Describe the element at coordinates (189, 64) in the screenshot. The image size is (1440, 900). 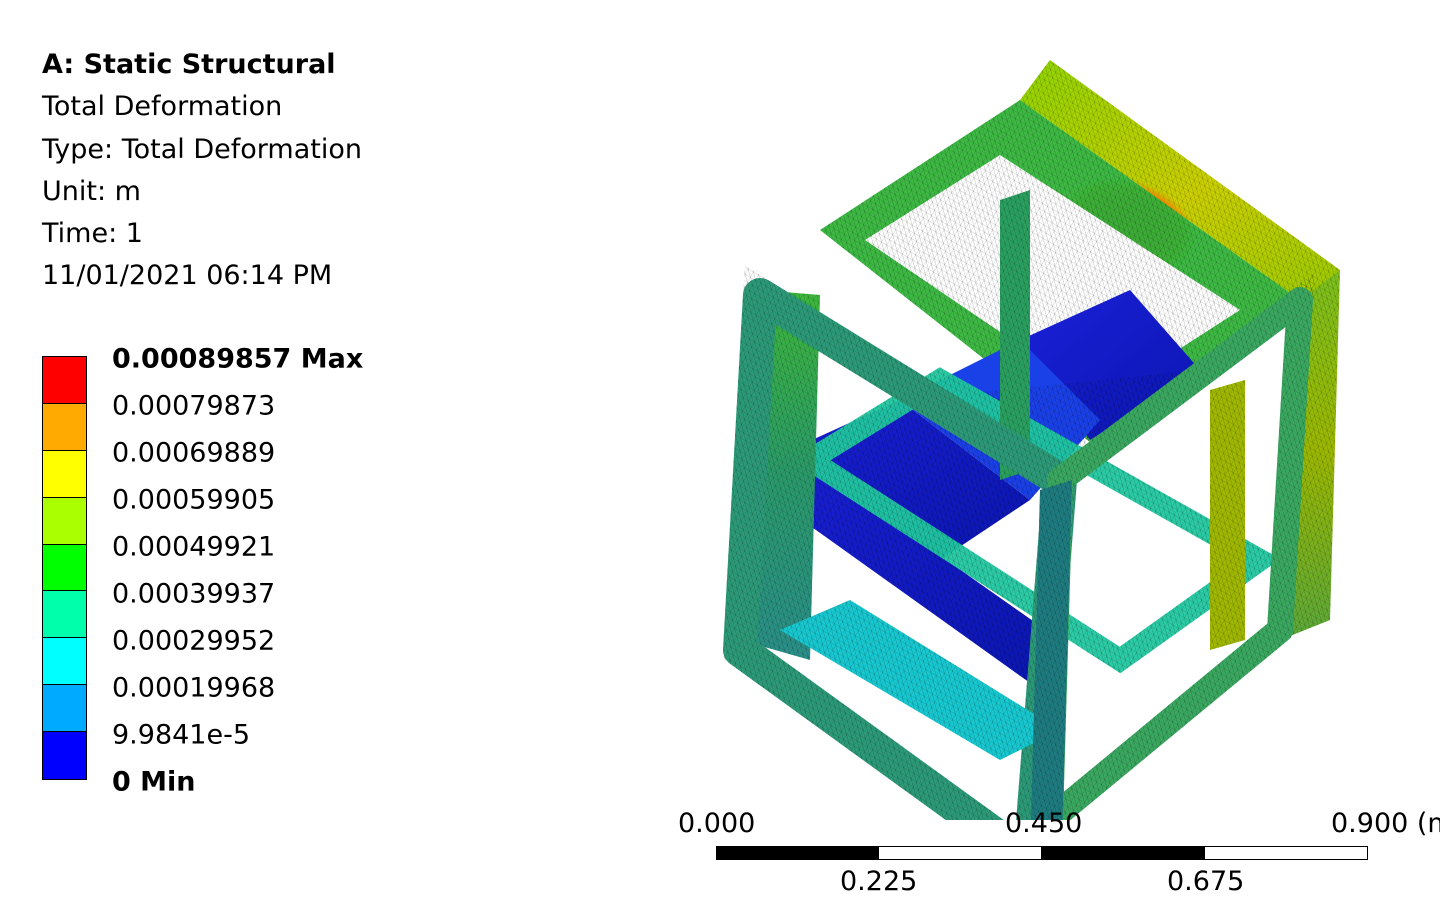
I see `analysis-title: A: Static Structural` at that location.